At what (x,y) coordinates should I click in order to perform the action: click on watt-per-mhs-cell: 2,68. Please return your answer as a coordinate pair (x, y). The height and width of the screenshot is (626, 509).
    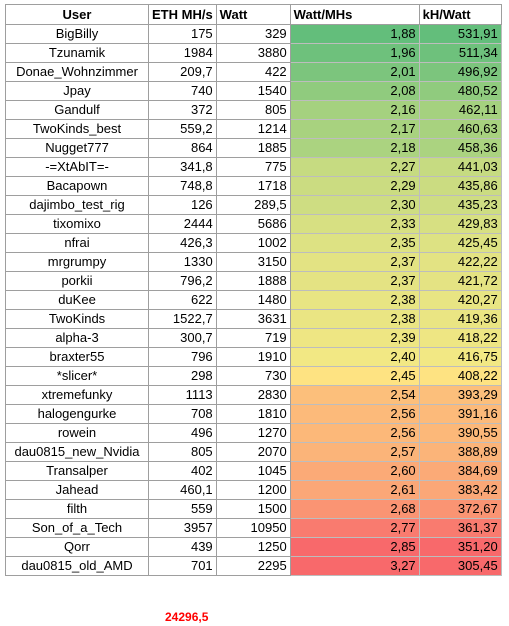
    Looking at the image, I should click on (354, 509).